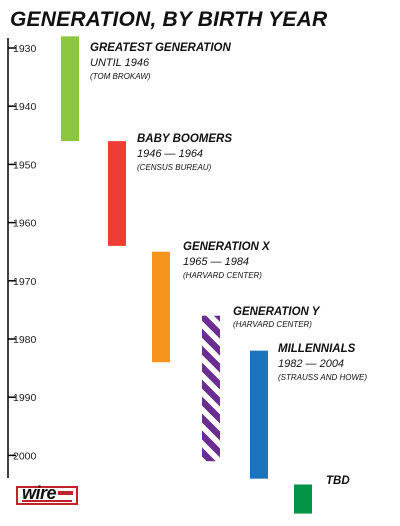 This screenshot has height=526, width=400. What do you see at coordinates (25, 49) in the screenshot?
I see `tick-label-1930: 1930` at bounding box center [25, 49].